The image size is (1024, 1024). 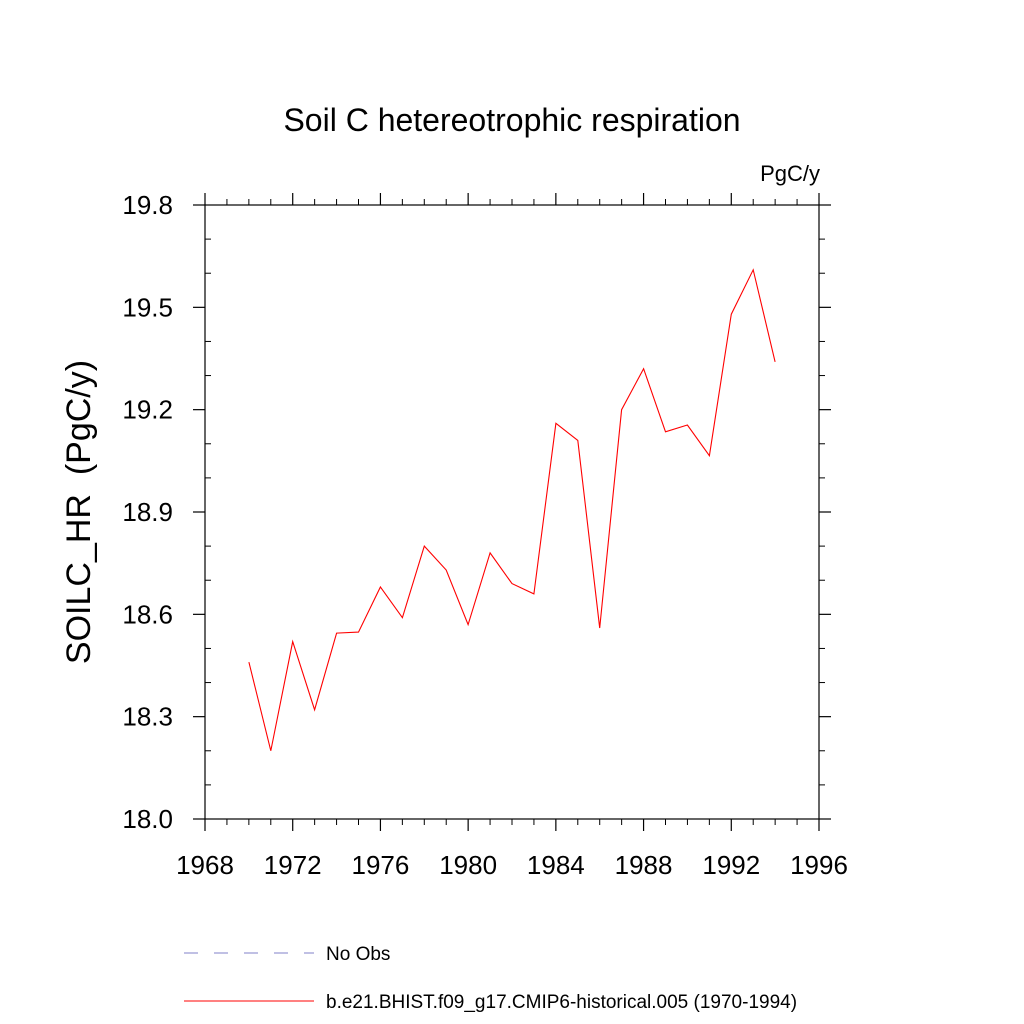 I want to click on x-tick-label: 1980, so click(x=468, y=865).